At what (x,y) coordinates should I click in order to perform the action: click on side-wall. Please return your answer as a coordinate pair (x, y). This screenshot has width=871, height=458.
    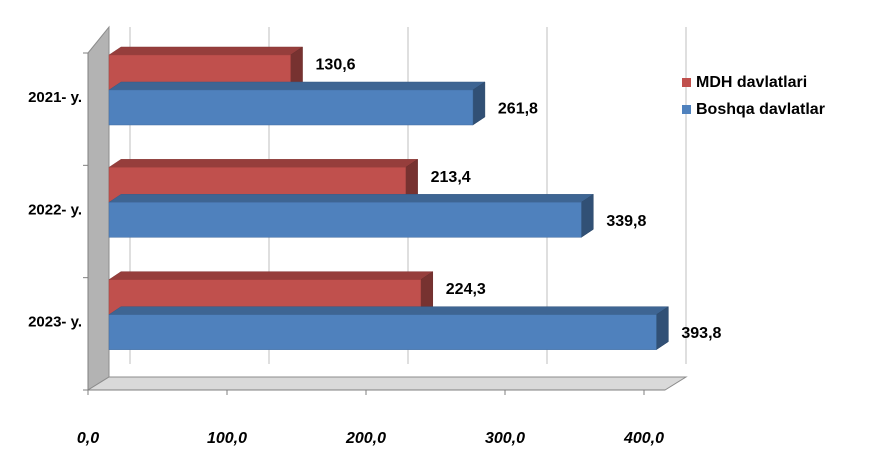
    Looking at the image, I should click on (98, 208).